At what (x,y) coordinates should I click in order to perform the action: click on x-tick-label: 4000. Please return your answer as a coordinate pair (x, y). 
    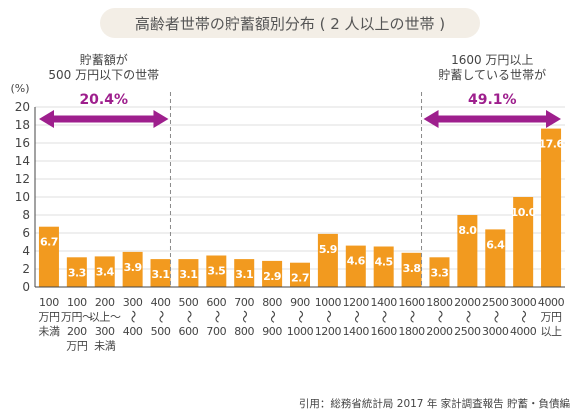
    Looking at the image, I should click on (551, 302).